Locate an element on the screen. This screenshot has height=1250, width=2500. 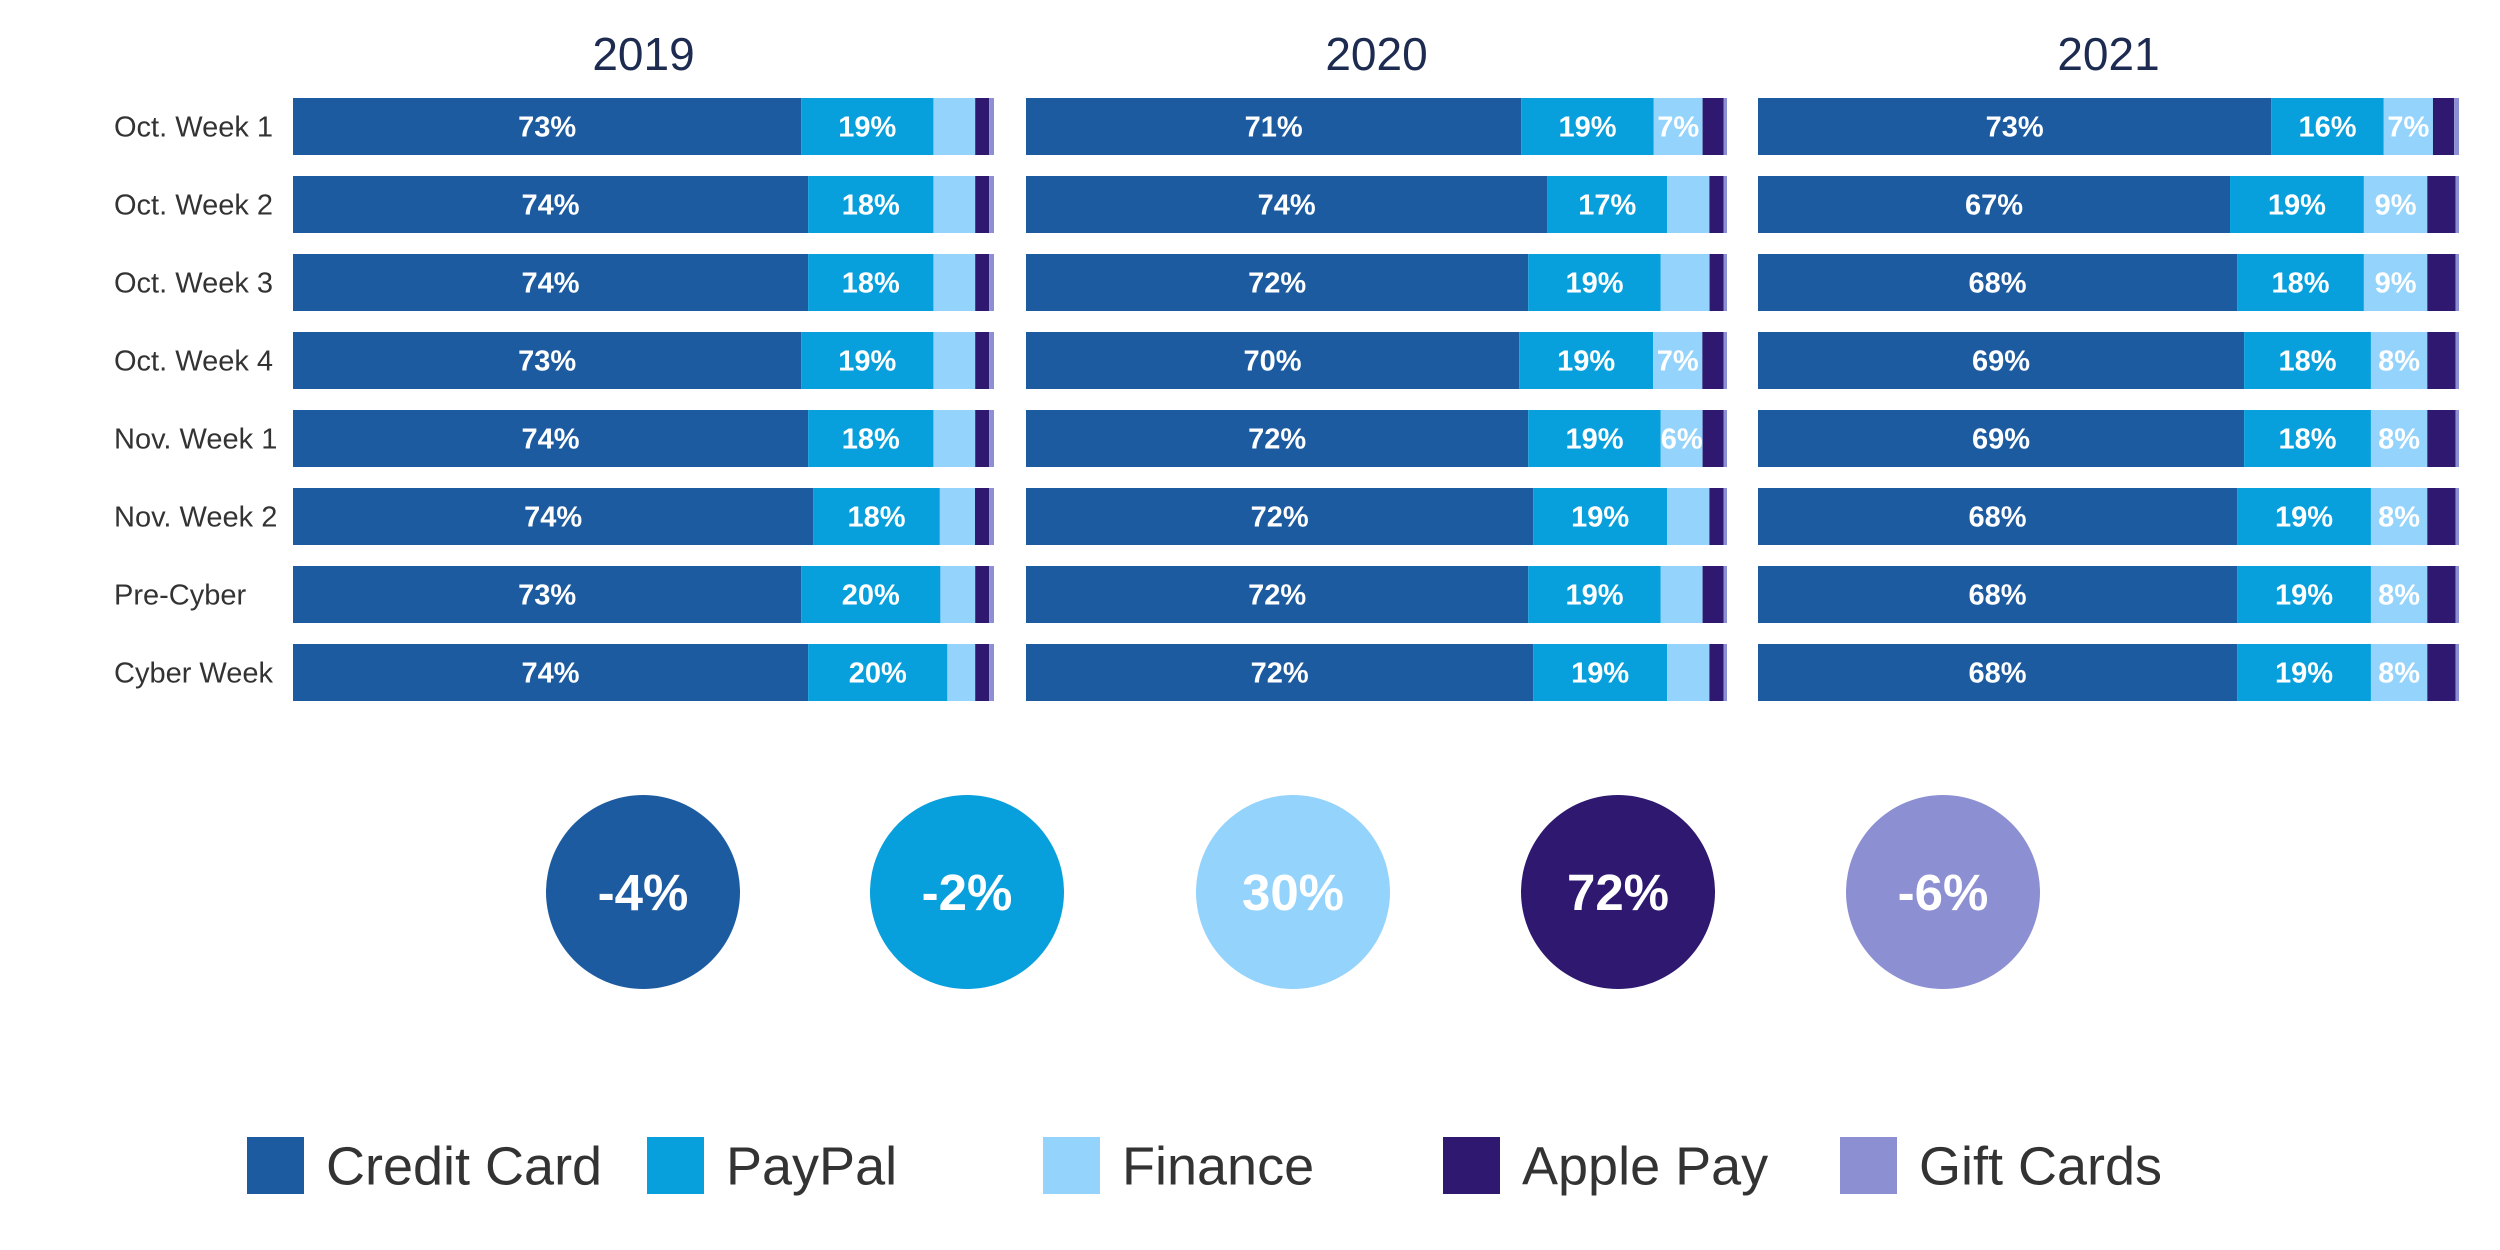
panel-title: 2019 is located at coordinates (643, 54).